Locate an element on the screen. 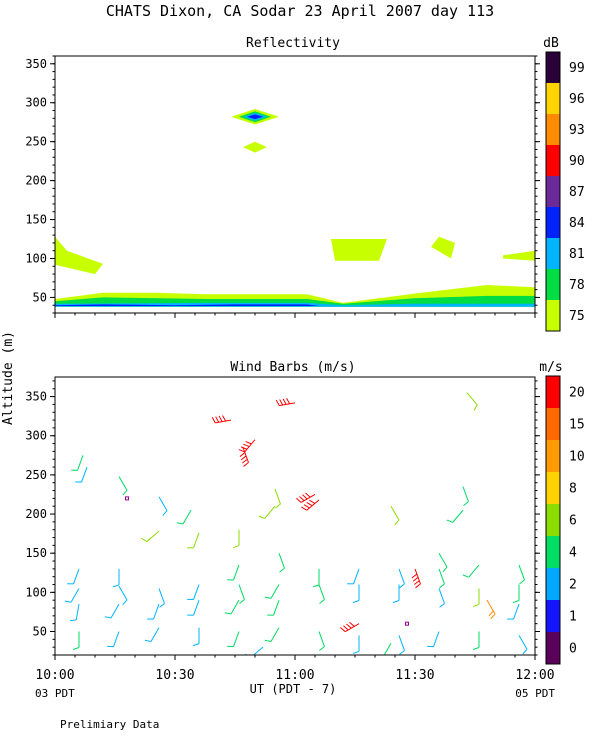 The image size is (600, 750). reflectivity-ytick-label-3: 200 is located at coordinates (36, 181).